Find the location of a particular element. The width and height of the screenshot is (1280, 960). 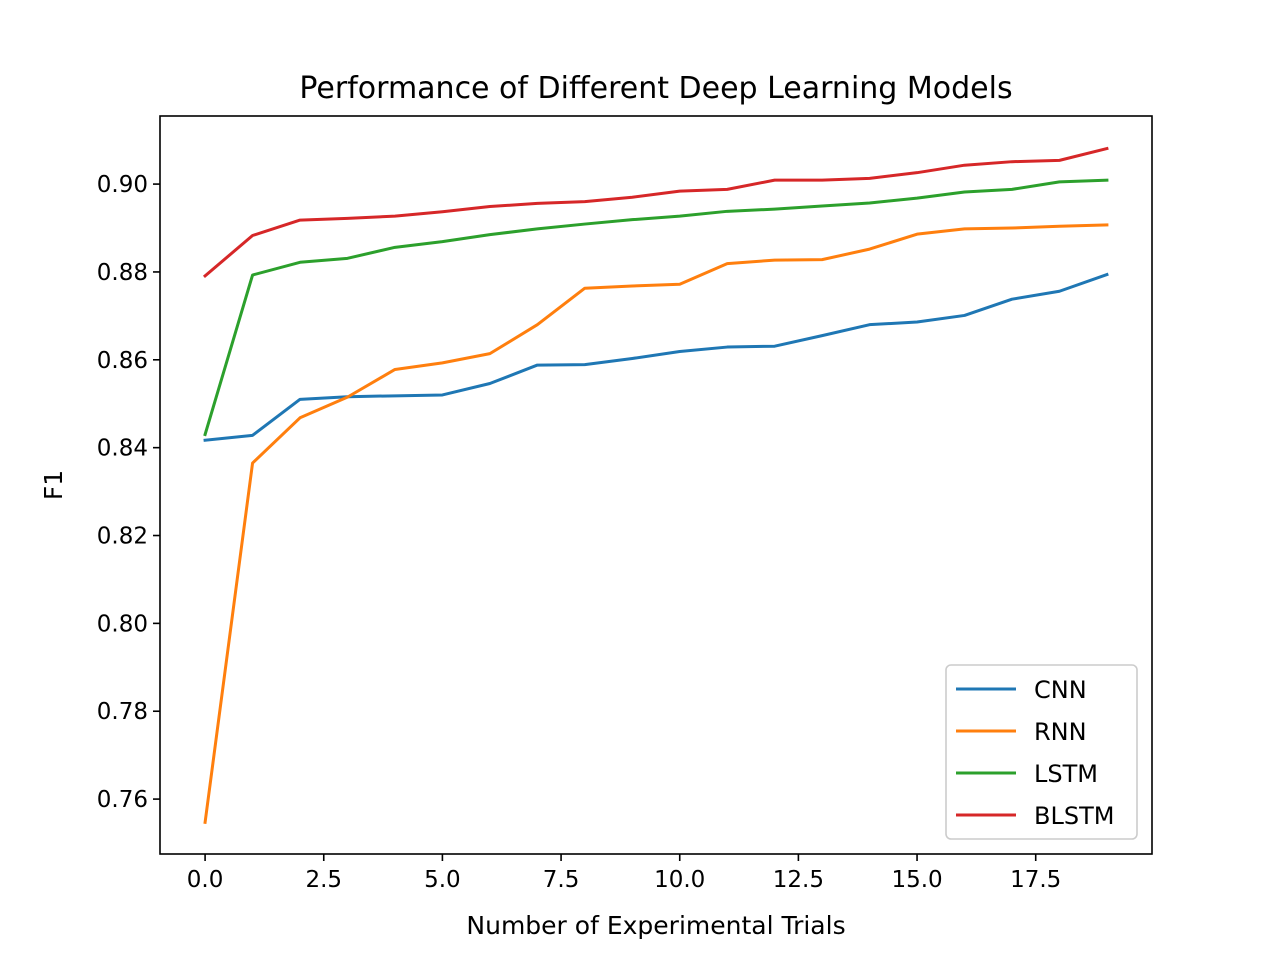

series-line-cnn is located at coordinates (656, 357).